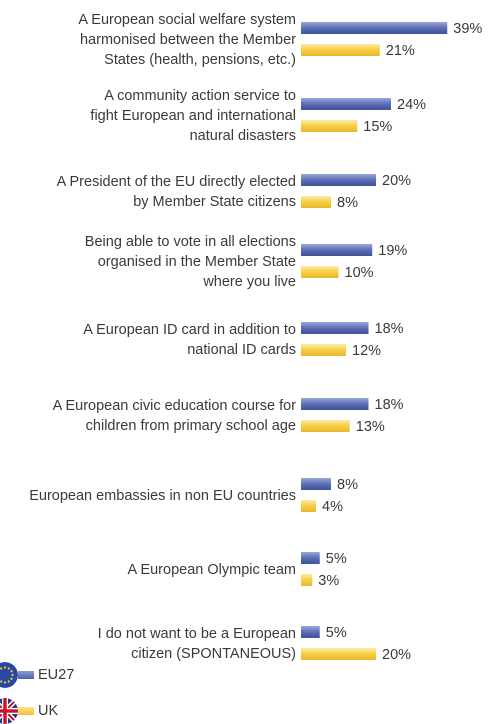 Image resolution: width=489 pixels, height=724 pixels. What do you see at coordinates (366, 351) in the screenshot?
I see `value-label-uk: 12%` at bounding box center [366, 351].